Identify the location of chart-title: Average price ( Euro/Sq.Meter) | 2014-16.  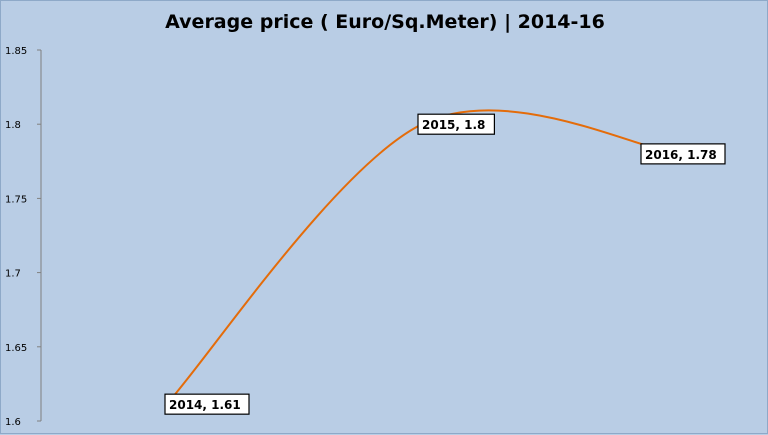
(385, 22).